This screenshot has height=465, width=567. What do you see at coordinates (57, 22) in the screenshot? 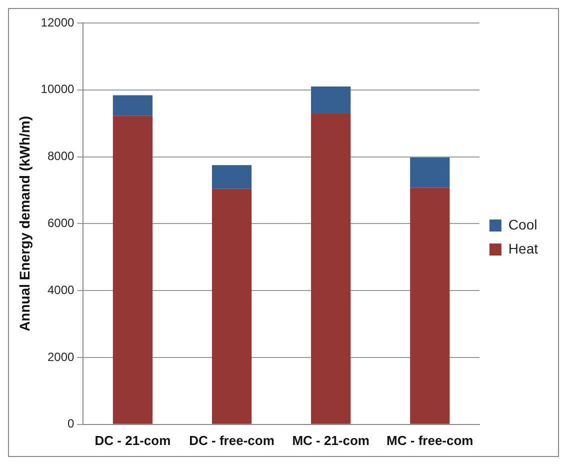
I see `y-tick-label: 12000` at bounding box center [57, 22].